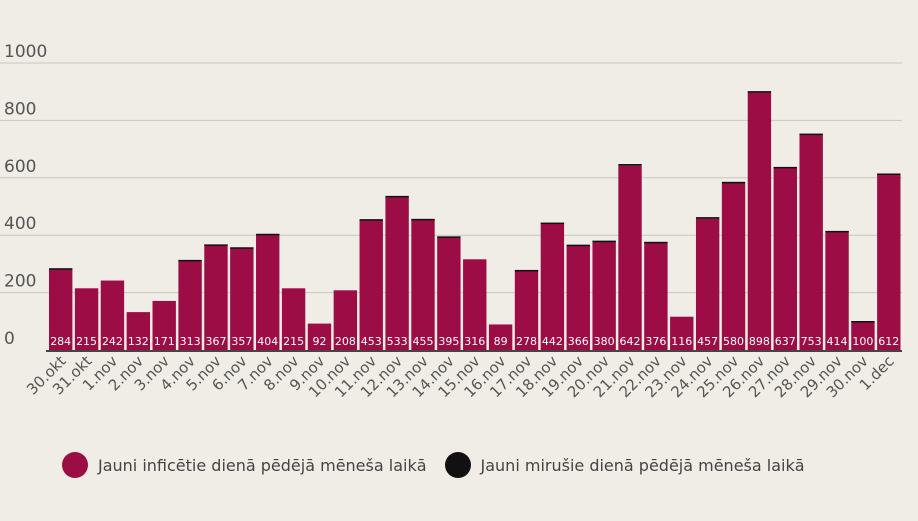 The width and height of the screenshot is (918, 521). What do you see at coordinates (164, 341) in the screenshot?
I see `bar-value-label: 171` at bounding box center [164, 341].